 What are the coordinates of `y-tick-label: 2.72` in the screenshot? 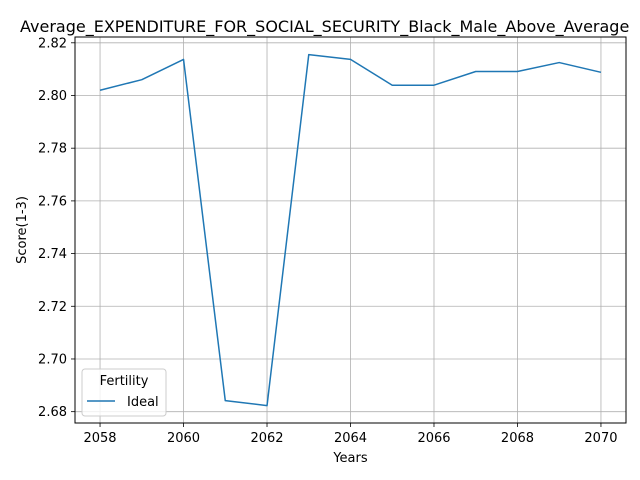 It's located at (52, 307).